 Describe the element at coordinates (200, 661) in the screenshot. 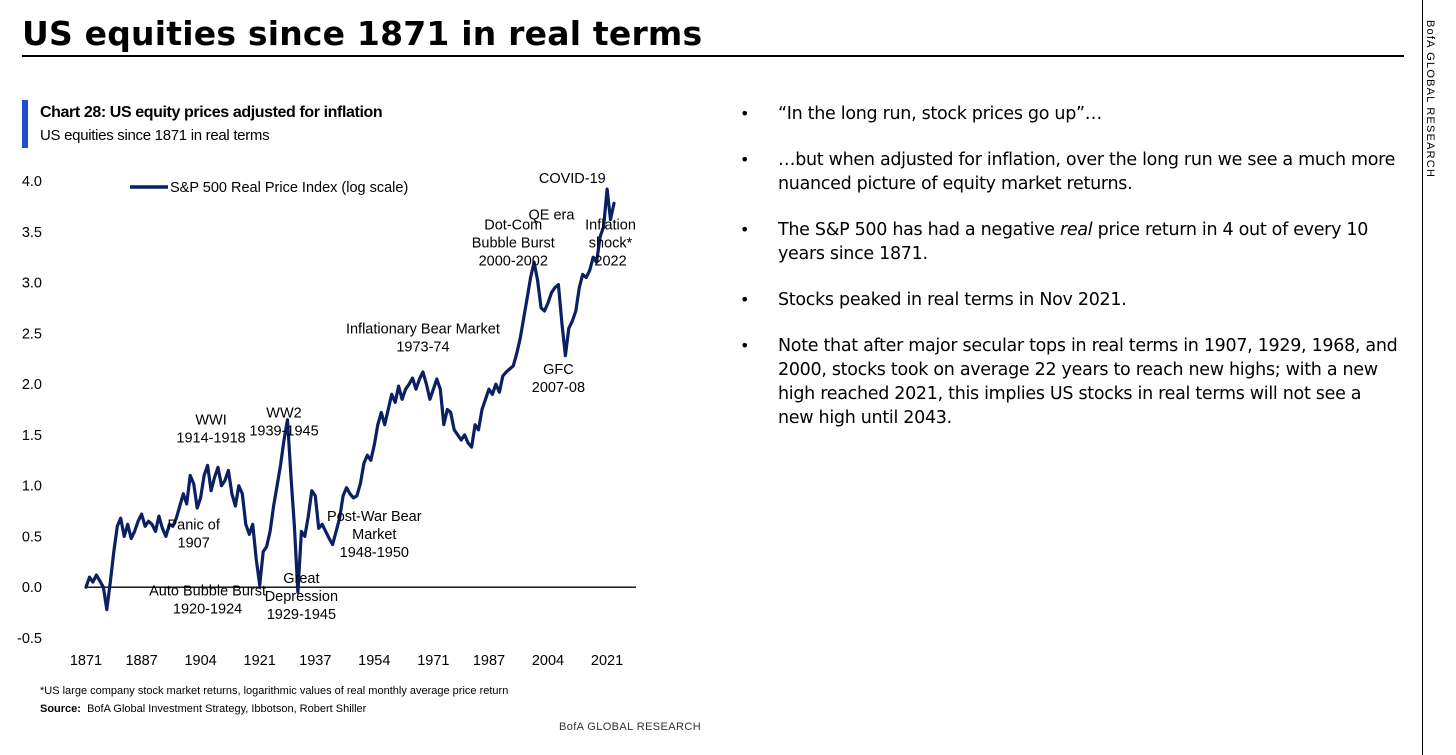

I see `x-tick-label: 1904` at that location.